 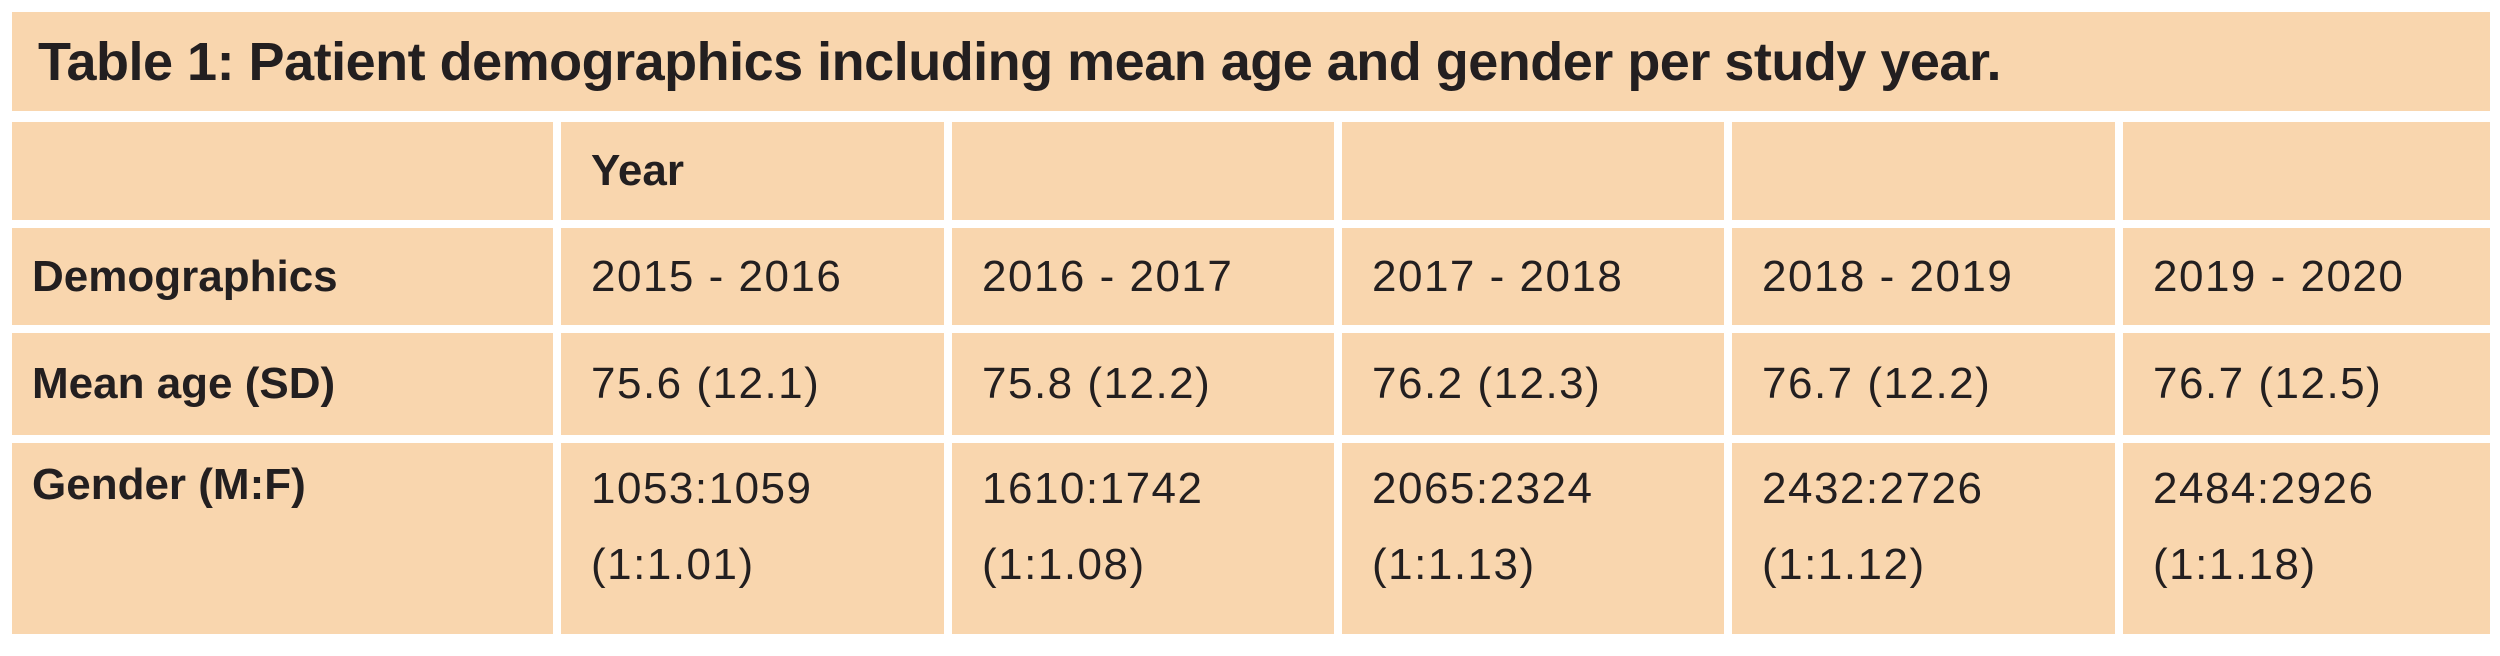 I want to click on gender-ratio: (1:1.13), so click(x=1454, y=564).